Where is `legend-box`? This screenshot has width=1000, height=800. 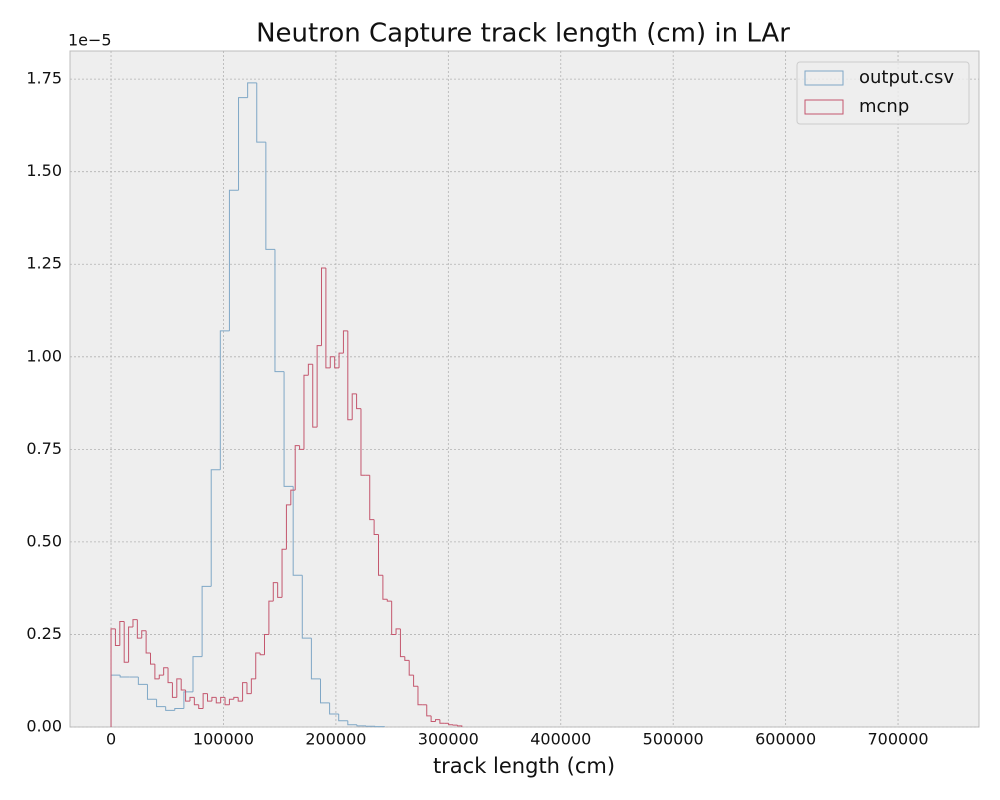 legend-box is located at coordinates (883, 93).